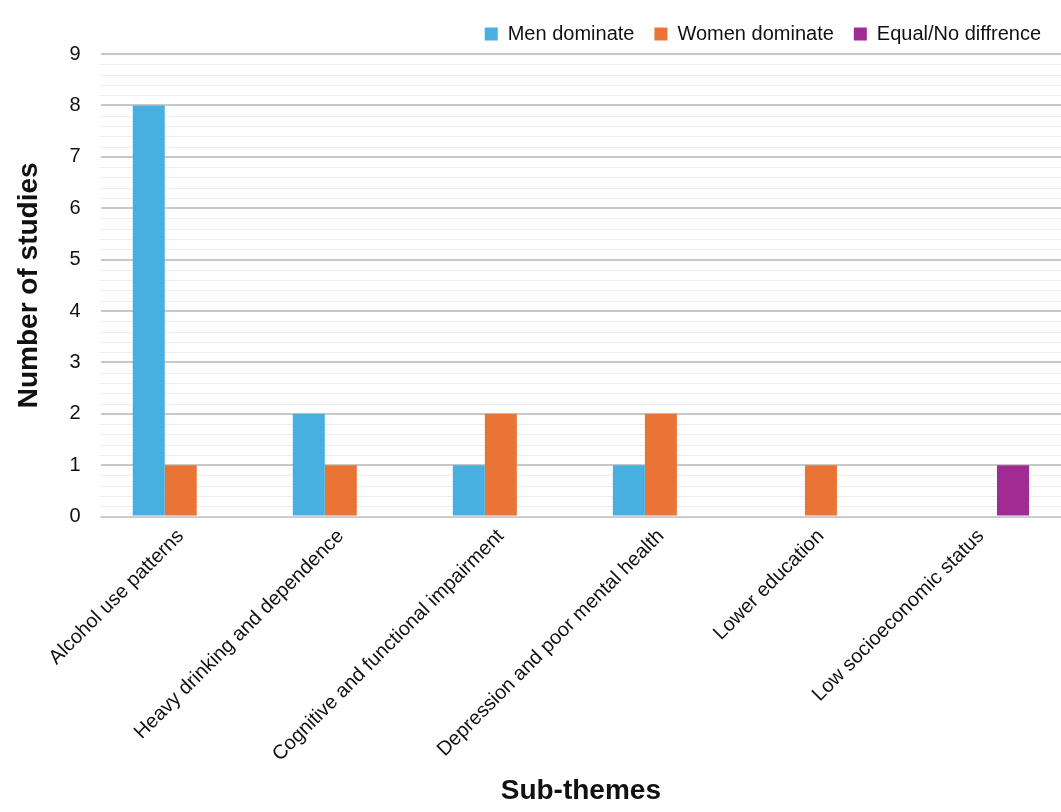 The height and width of the screenshot is (812, 1061). What do you see at coordinates (75, 515) in the screenshot?
I see `y-tick-label: 0` at bounding box center [75, 515].